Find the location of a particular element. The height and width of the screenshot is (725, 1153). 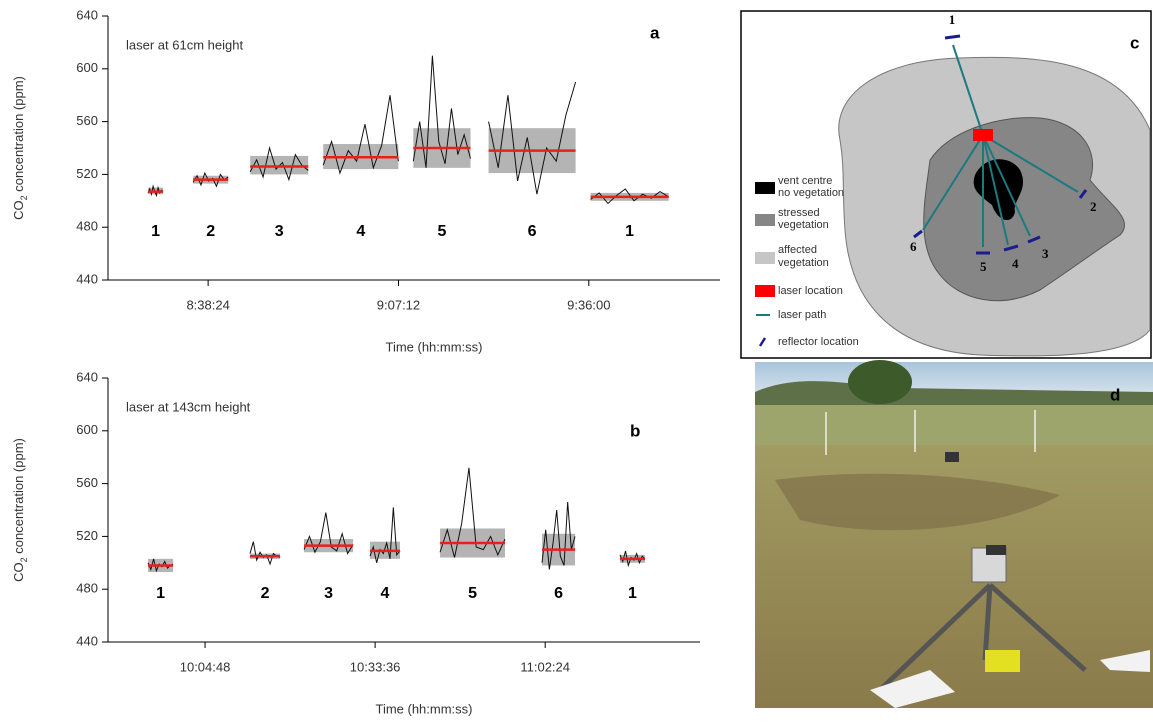

panel-letter: d is located at coordinates (1115, 394).